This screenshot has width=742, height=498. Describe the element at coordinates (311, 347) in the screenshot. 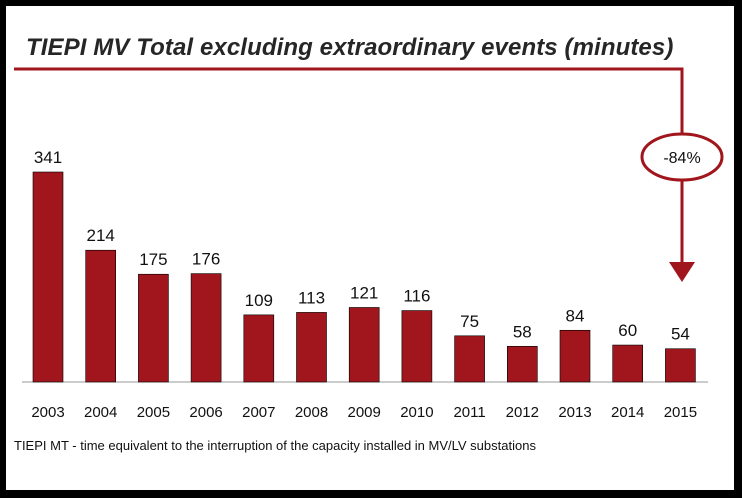

I see `bar-2008` at that location.